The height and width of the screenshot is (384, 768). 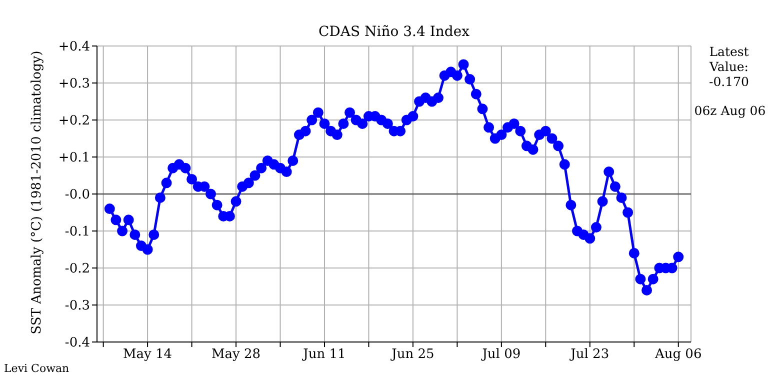 What do you see at coordinates (74, 47) in the screenshot?
I see `y-tick-label: +0.4` at bounding box center [74, 47].